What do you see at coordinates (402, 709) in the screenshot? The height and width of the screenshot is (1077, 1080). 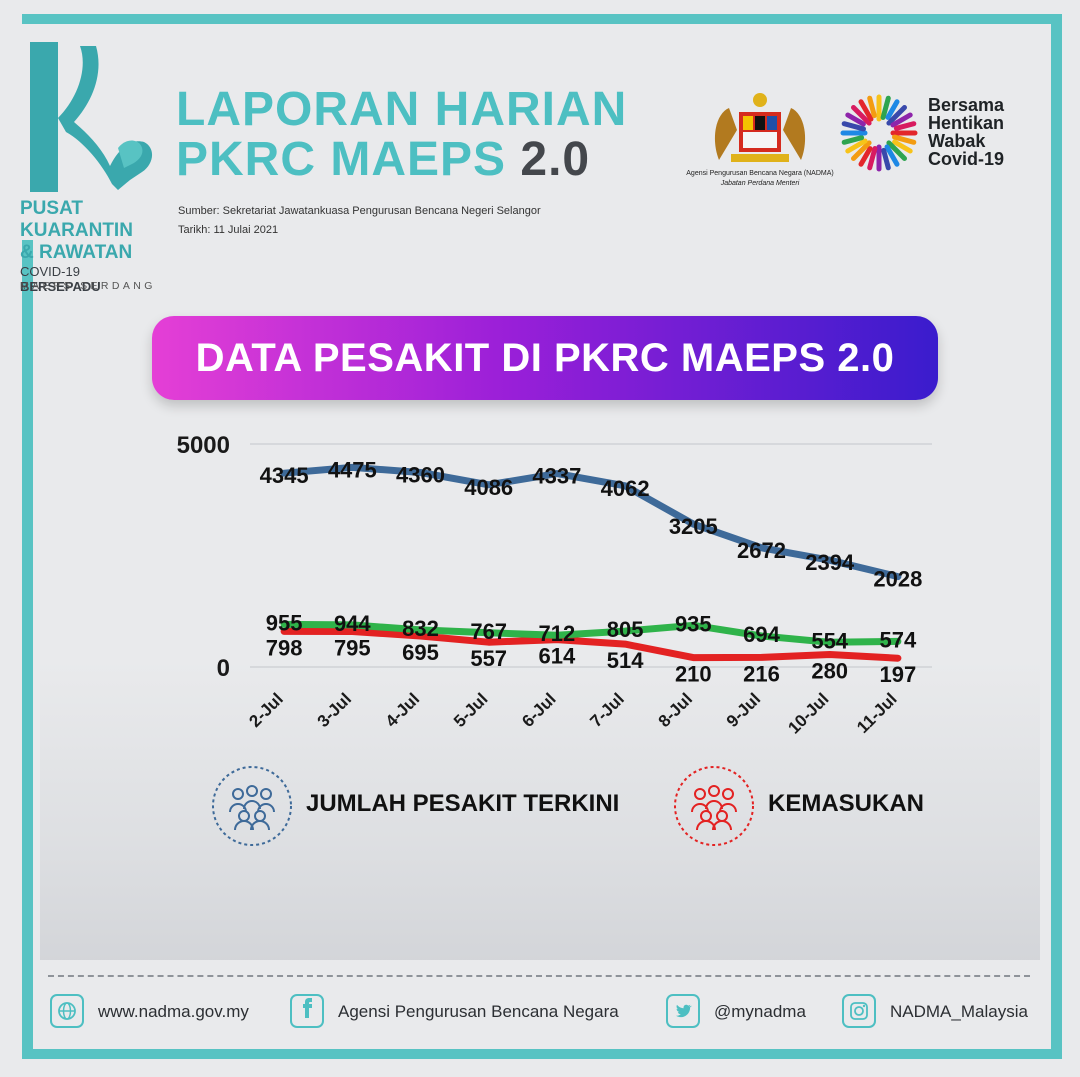 I see `x-tick-label: 4-Jul` at bounding box center [402, 709].